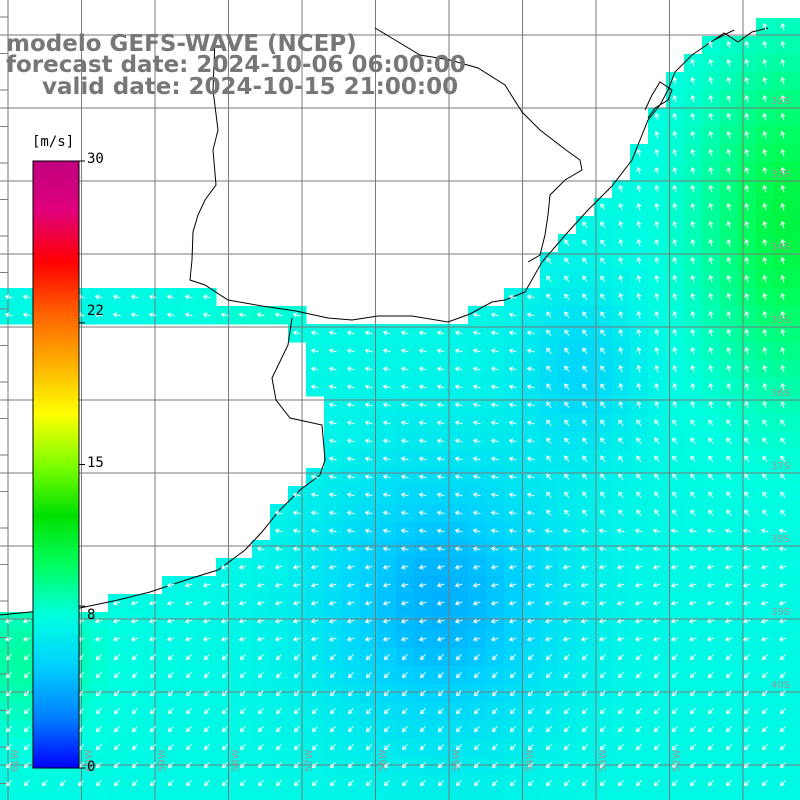 The width and height of the screenshot is (800, 800). Describe the element at coordinates (250, 87) in the screenshot. I see `valid-date: valid date: 2024-10-15 21:00:00` at that location.